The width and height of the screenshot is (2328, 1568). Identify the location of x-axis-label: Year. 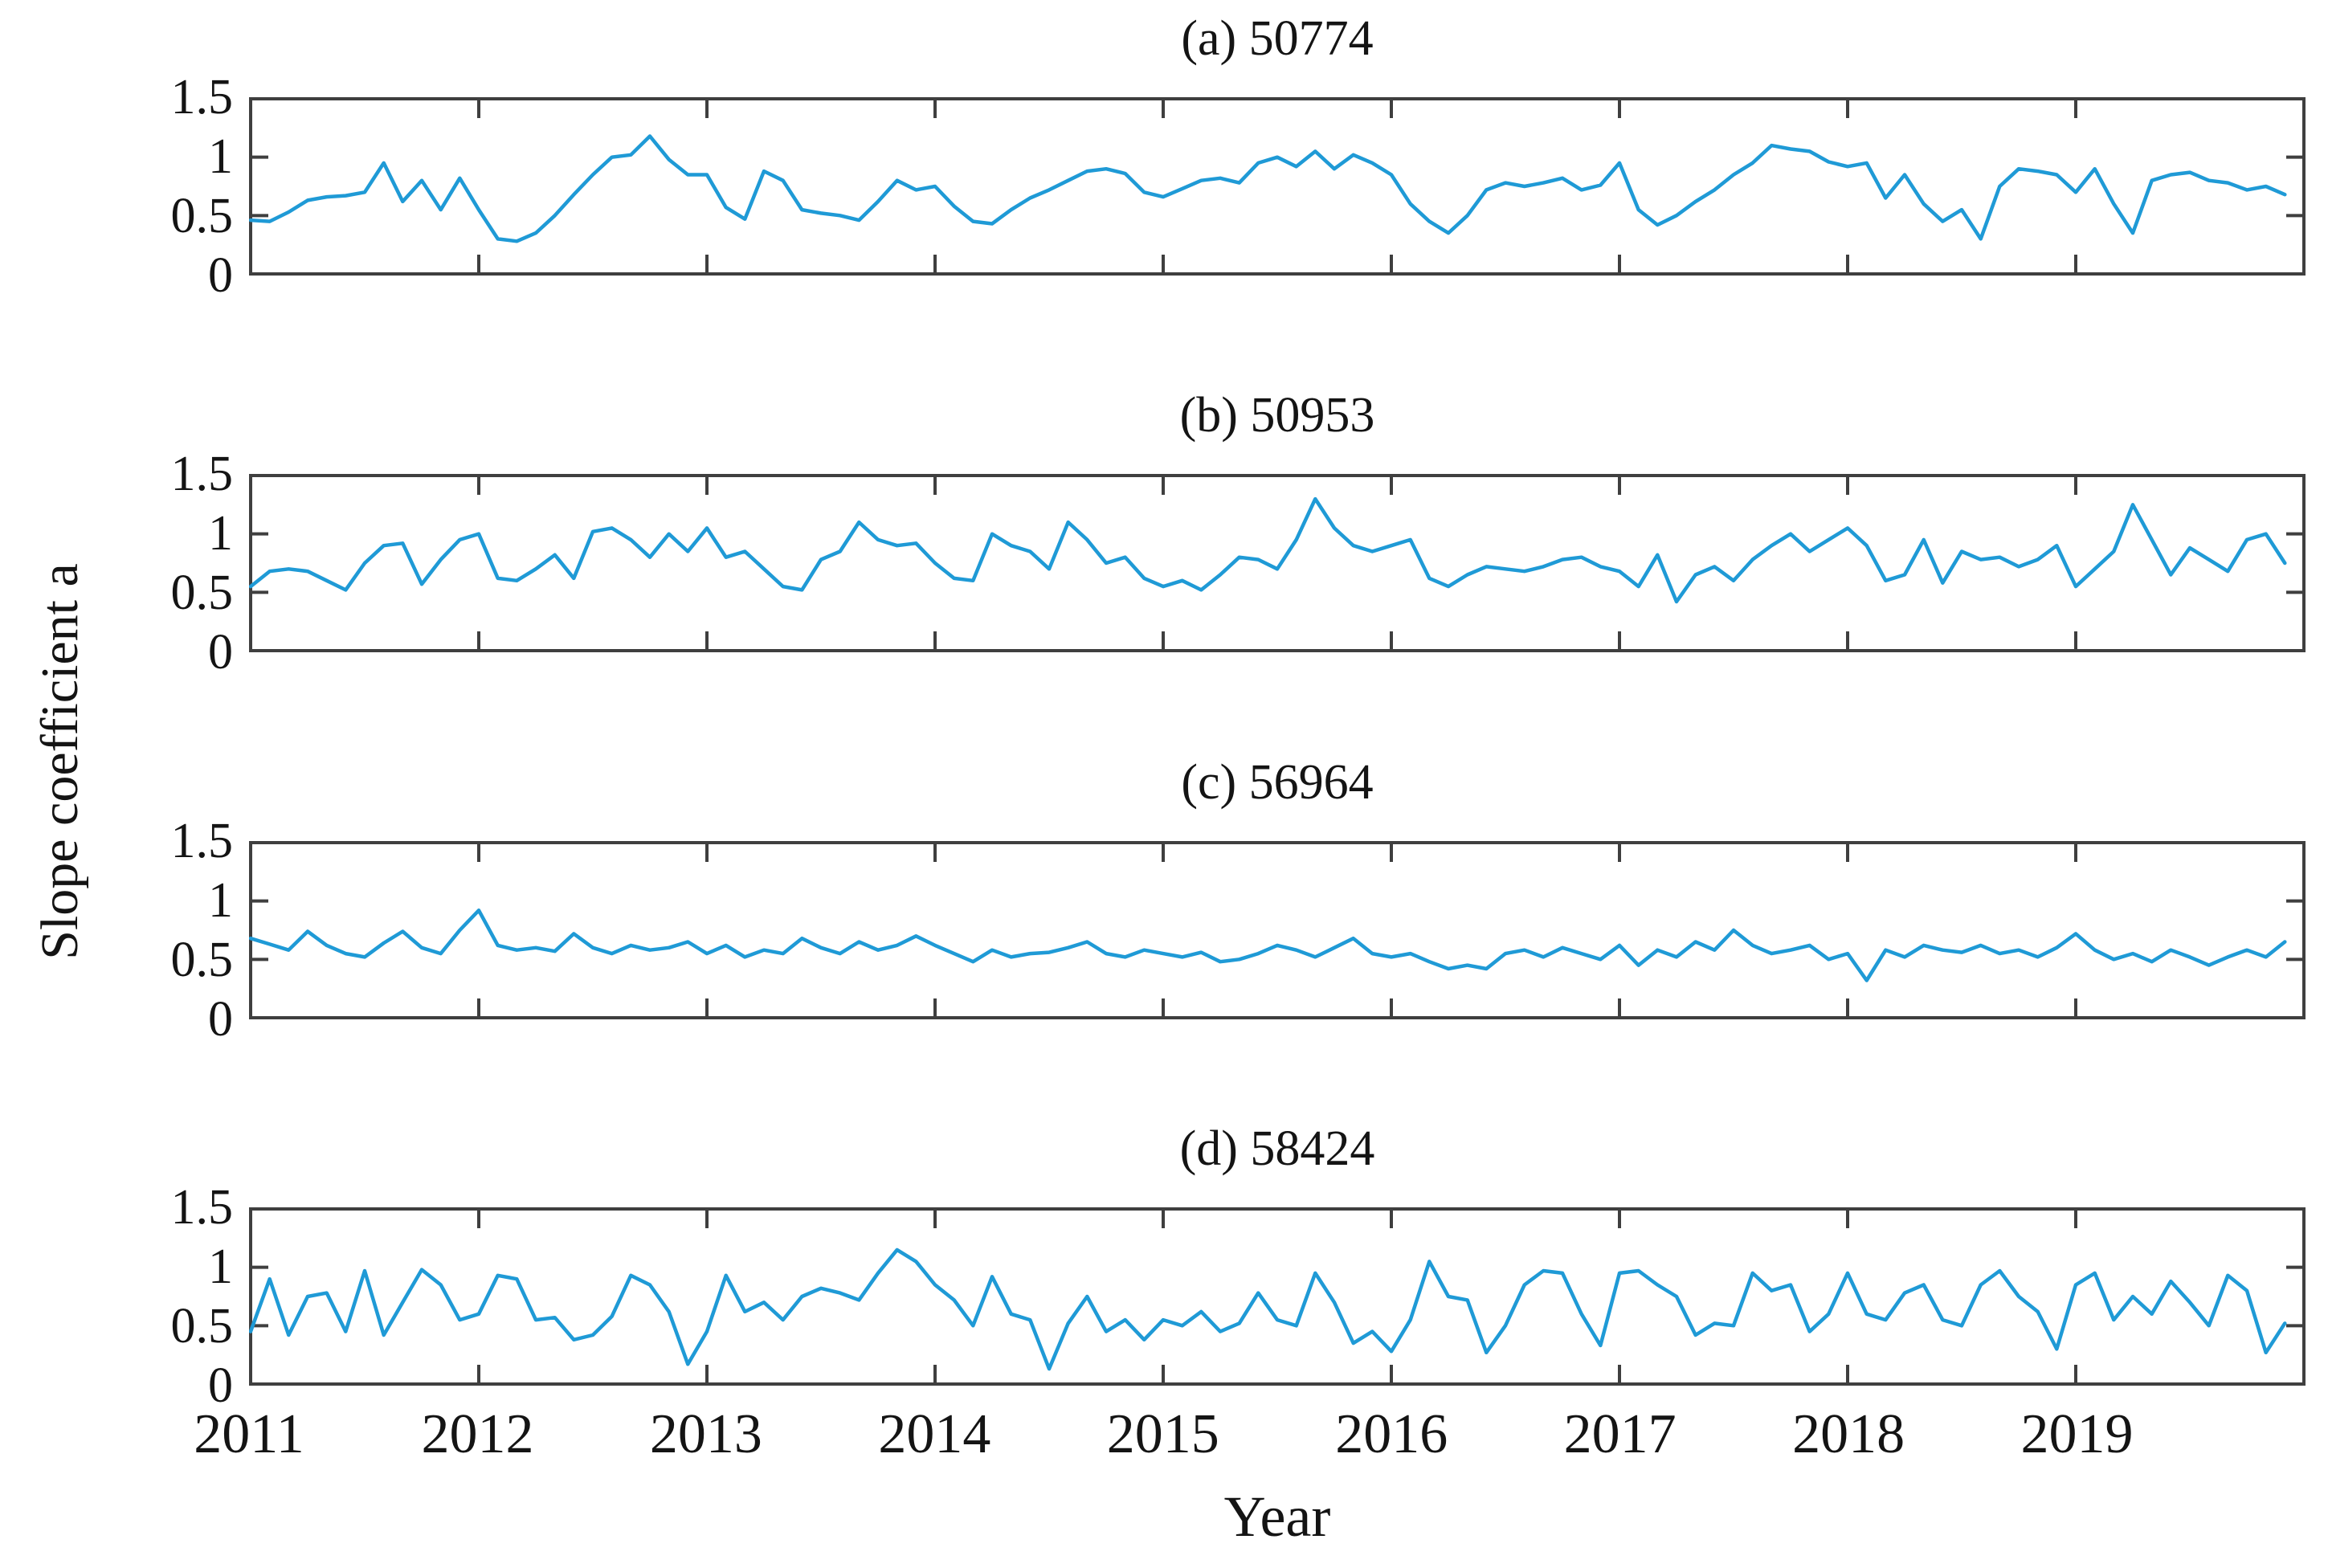
(1277, 1517).